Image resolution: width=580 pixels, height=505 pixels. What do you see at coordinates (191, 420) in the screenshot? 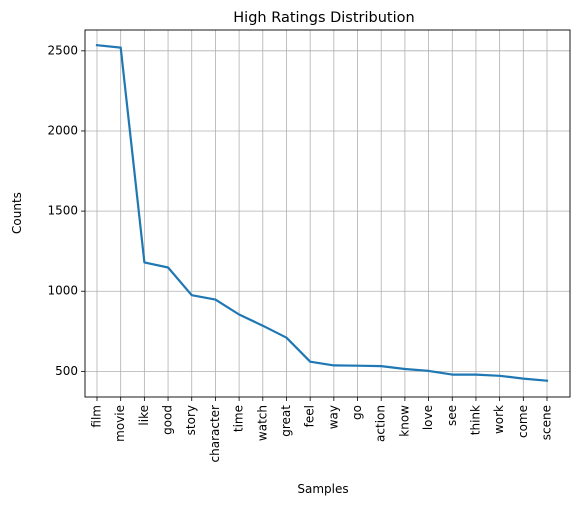
I see `x-tick-label: story` at bounding box center [191, 420].